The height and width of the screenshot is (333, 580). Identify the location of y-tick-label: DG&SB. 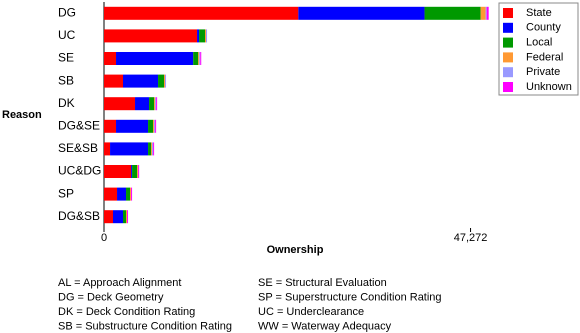
(79, 216).